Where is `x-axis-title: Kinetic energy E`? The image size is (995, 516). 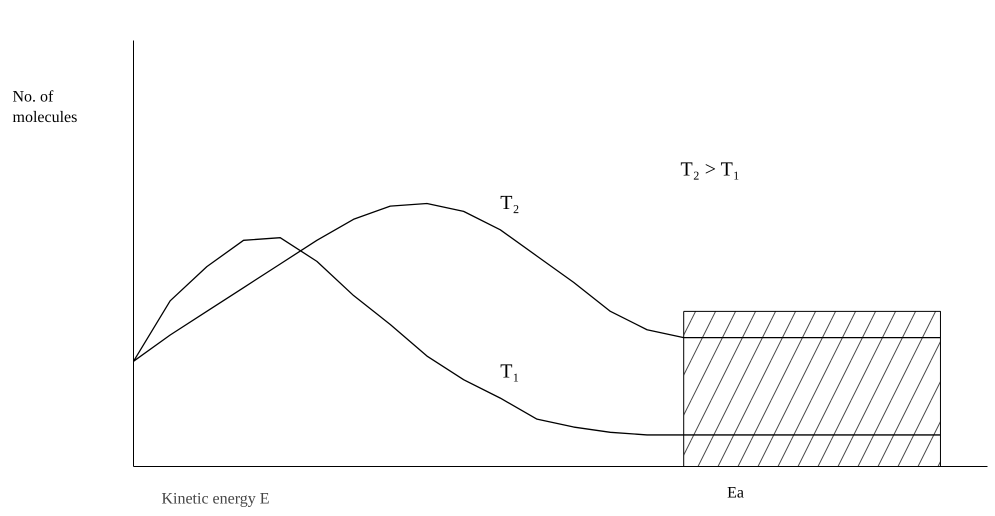
x-axis-title: Kinetic energy E is located at coordinates (215, 499).